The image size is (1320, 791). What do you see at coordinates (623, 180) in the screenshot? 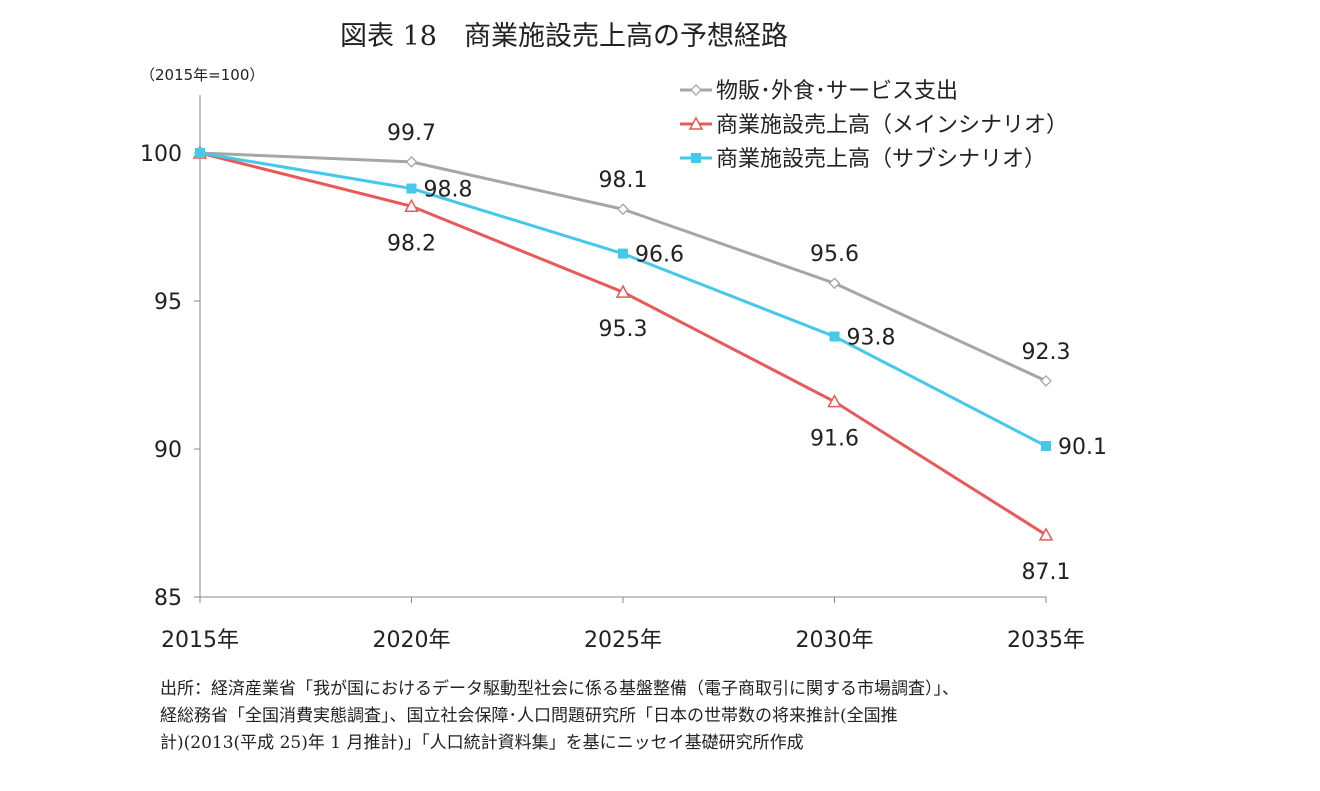
I see `data-label: 98.1` at bounding box center [623, 180].